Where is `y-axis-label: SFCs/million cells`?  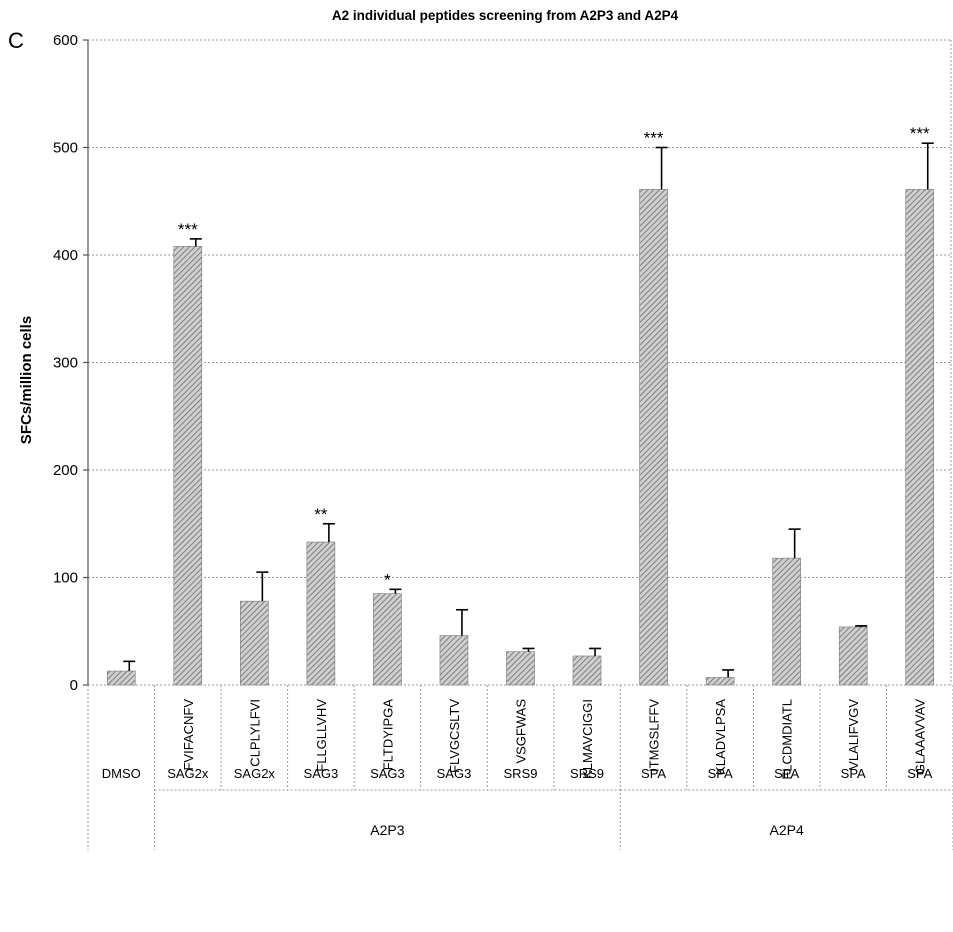
y-axis-label: SFCs/million cells is located at coordinates (26, 380).